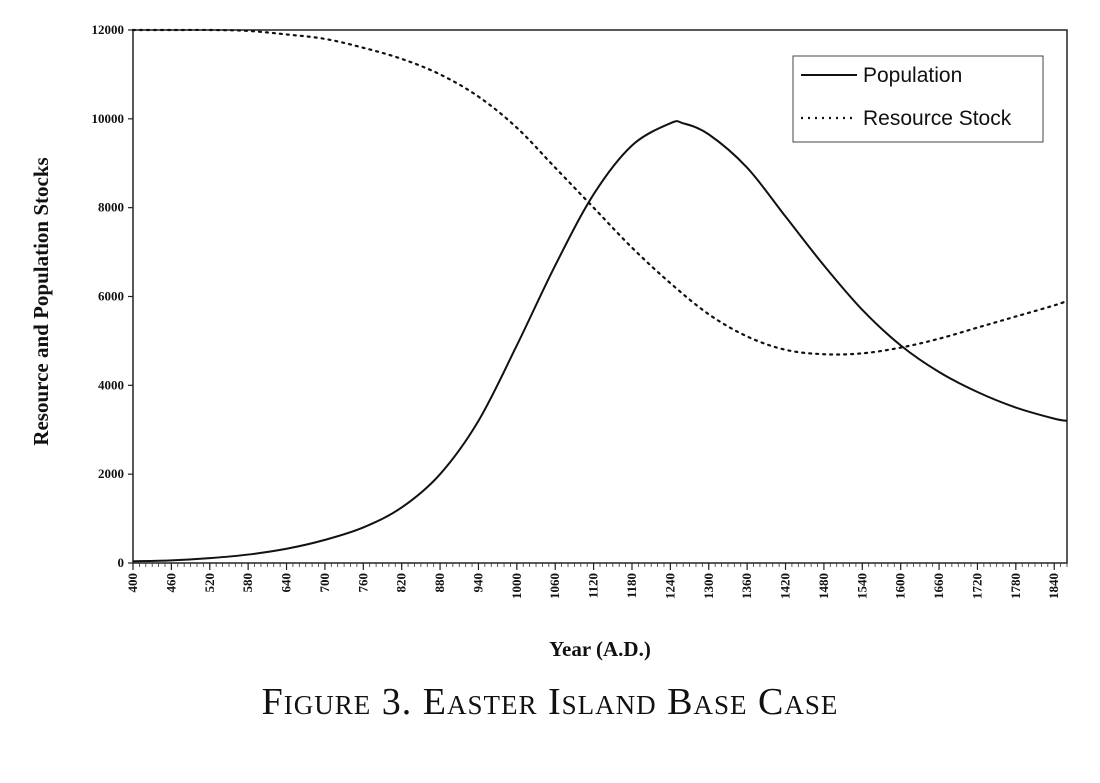  Describe the element at coordinates (362, 583) in the screenshot. I see `x-tick-label: 760` at that location.